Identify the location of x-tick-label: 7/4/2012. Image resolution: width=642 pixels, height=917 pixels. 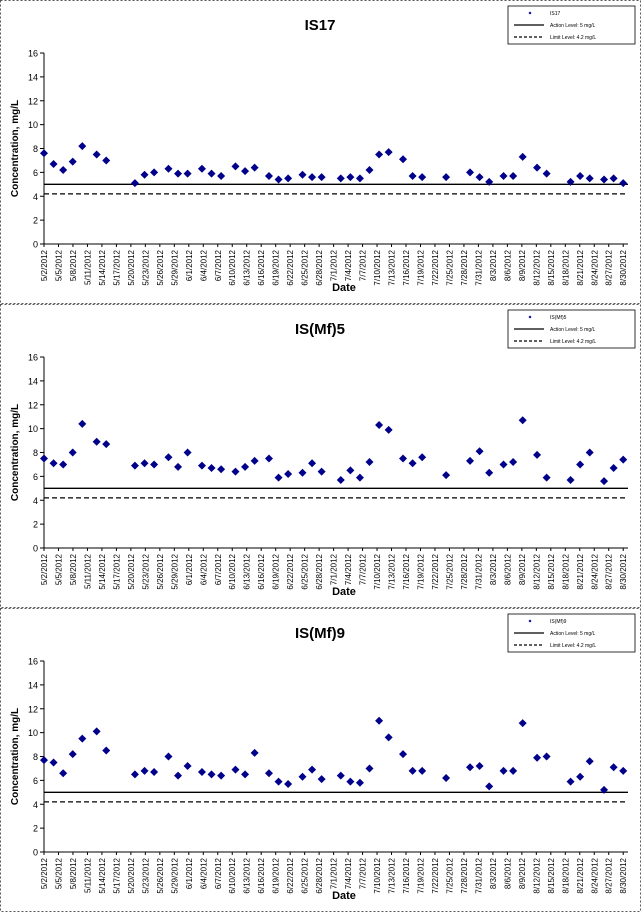
(348, 265).